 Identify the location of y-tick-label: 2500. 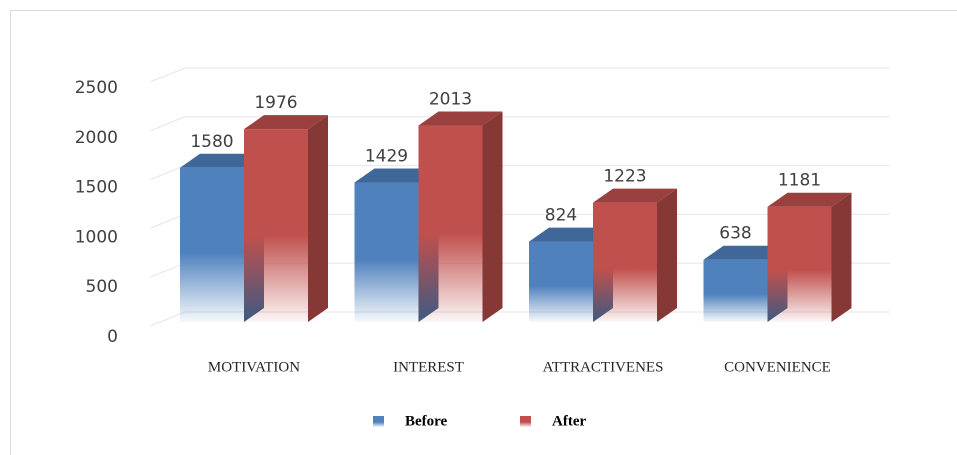
(96, 88).